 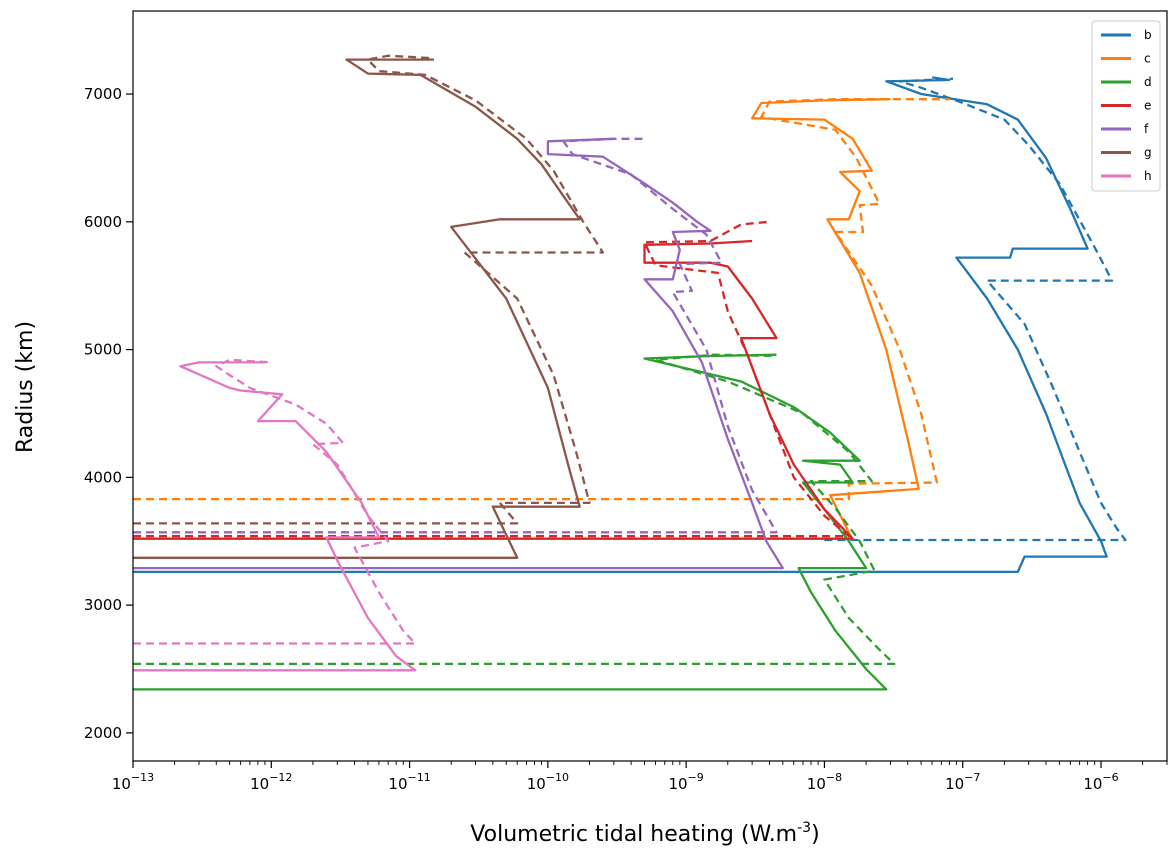 I want to click on legend-label-f: f, so click(x=1146, y=129).